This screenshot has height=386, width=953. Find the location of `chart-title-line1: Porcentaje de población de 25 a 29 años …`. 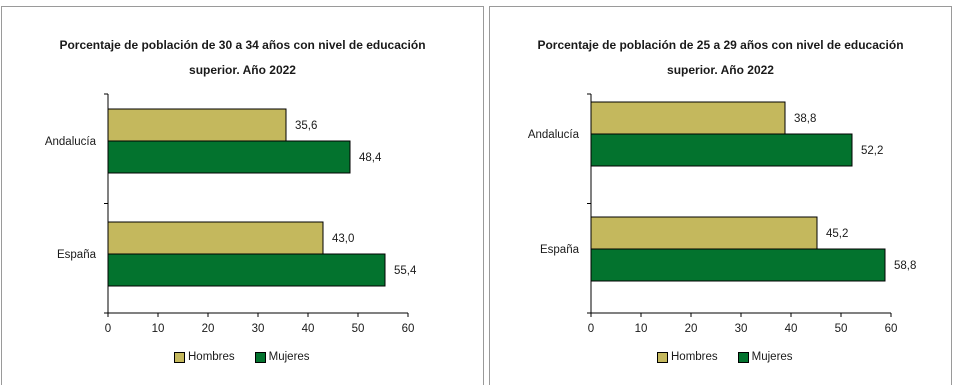

chart-title-line1: Porcentaje de población de 25 a 29 años … is located at coordinates (720, 45).